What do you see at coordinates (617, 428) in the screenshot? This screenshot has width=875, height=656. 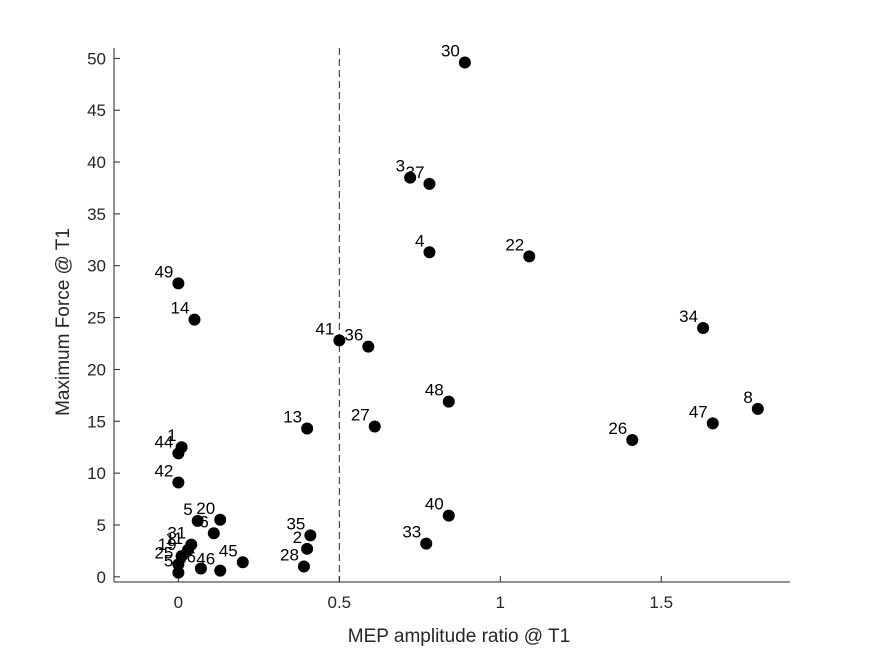 I see `data-point-label: 26` at bounding box center [617, 428].